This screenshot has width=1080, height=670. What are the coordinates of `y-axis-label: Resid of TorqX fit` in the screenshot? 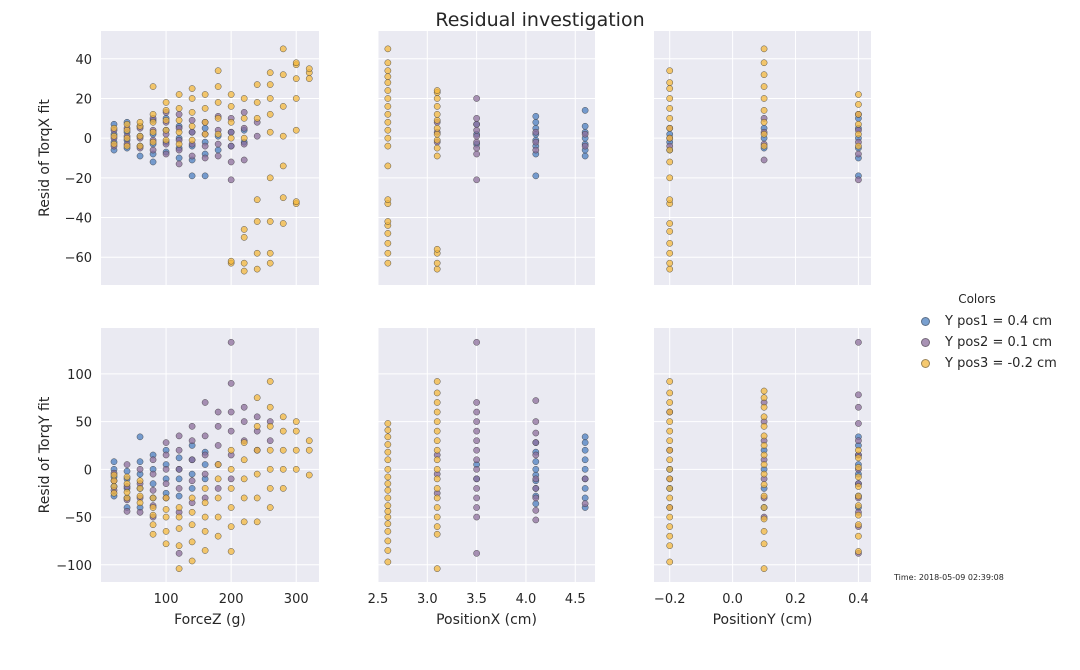 It's located at (45, 158).